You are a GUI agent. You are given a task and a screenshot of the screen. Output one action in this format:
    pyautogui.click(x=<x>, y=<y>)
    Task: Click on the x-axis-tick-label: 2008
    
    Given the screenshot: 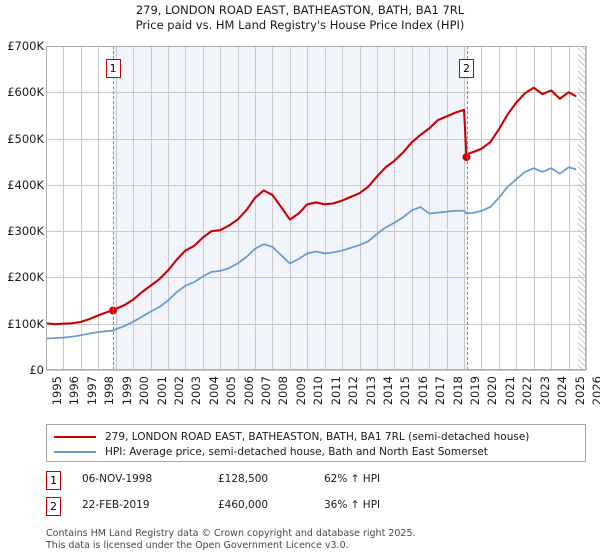 What is the action you would take?
    pyautogui.click(x=283, y=391)
    